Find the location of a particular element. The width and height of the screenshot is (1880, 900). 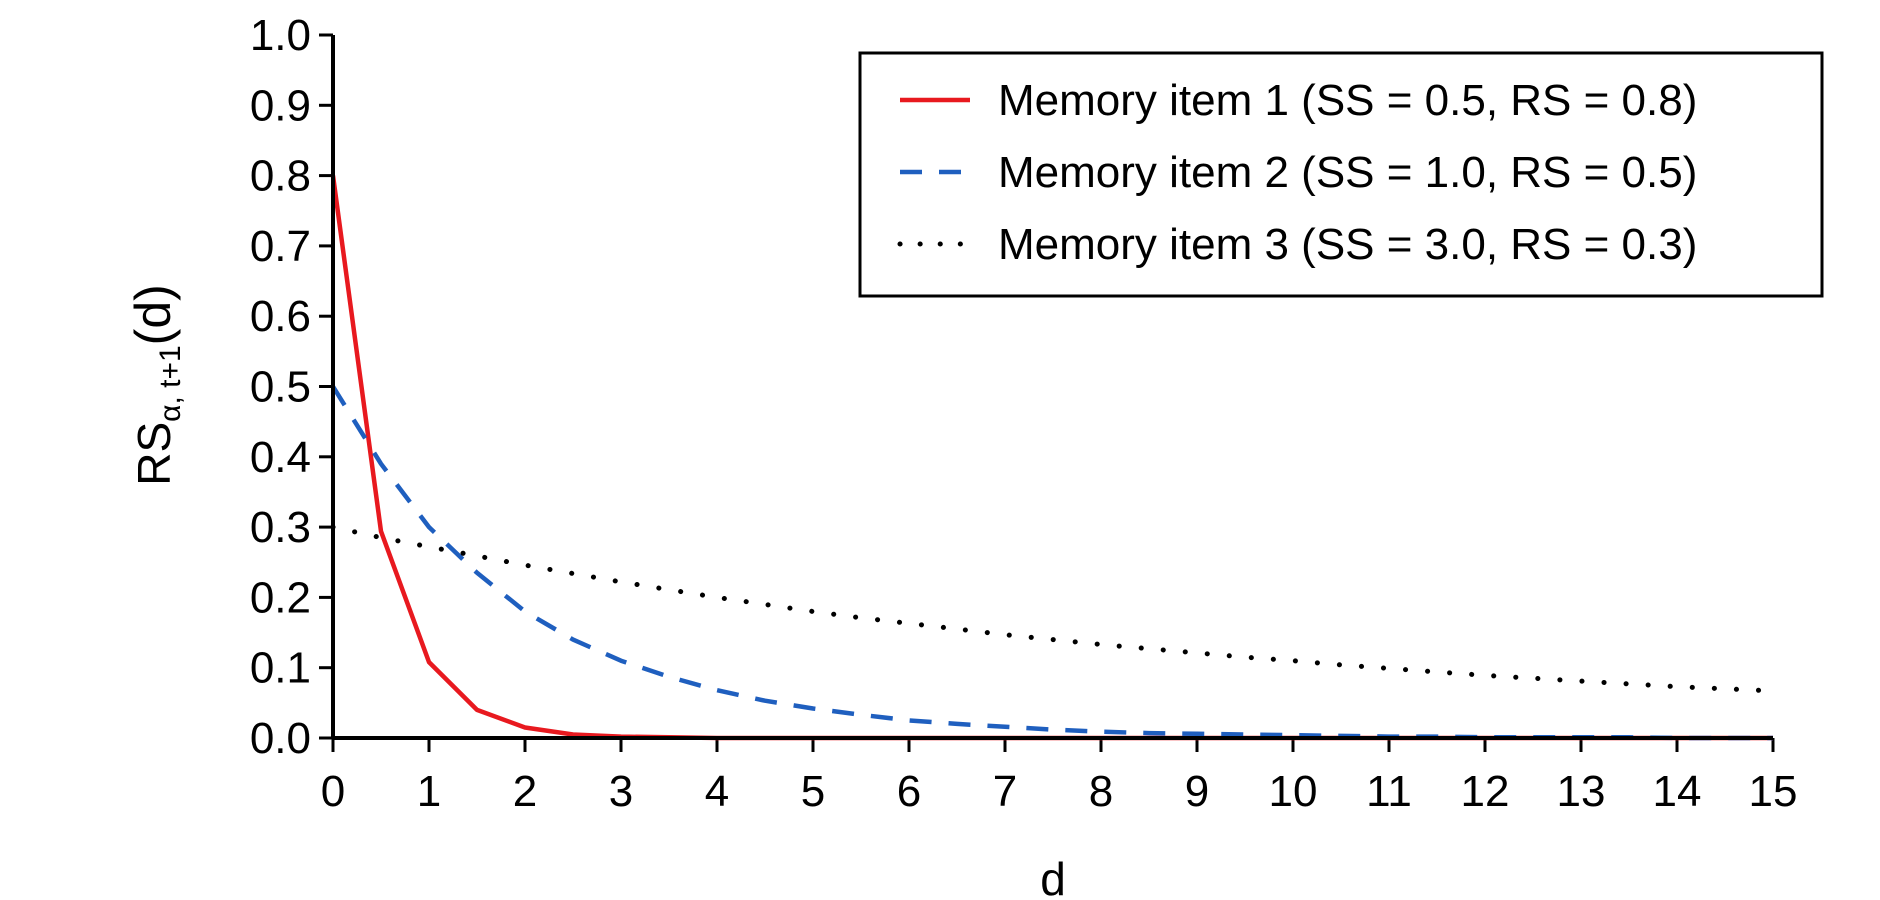

x-tick-label: 0 is located at coordinates (333, 791).